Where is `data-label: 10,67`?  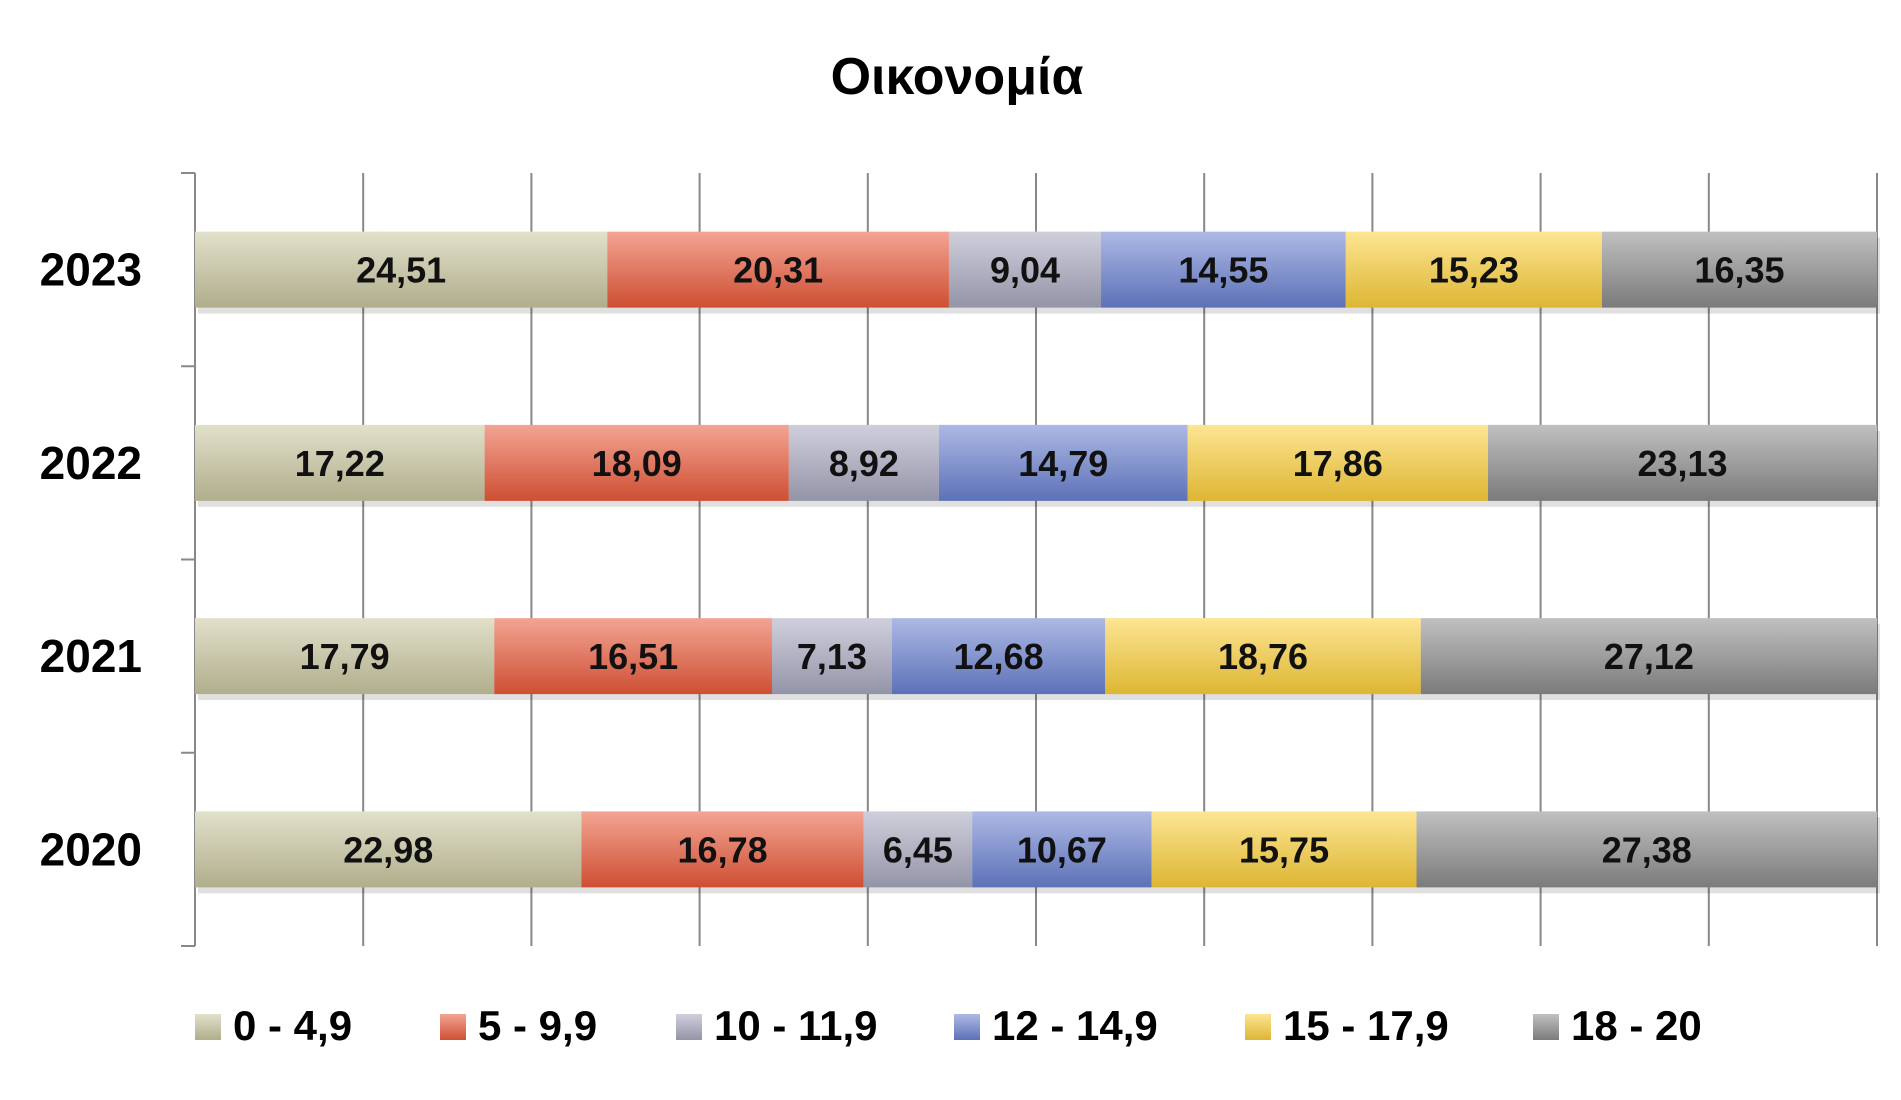 data-label: 10,67 is located at coordinates (1062, 849).